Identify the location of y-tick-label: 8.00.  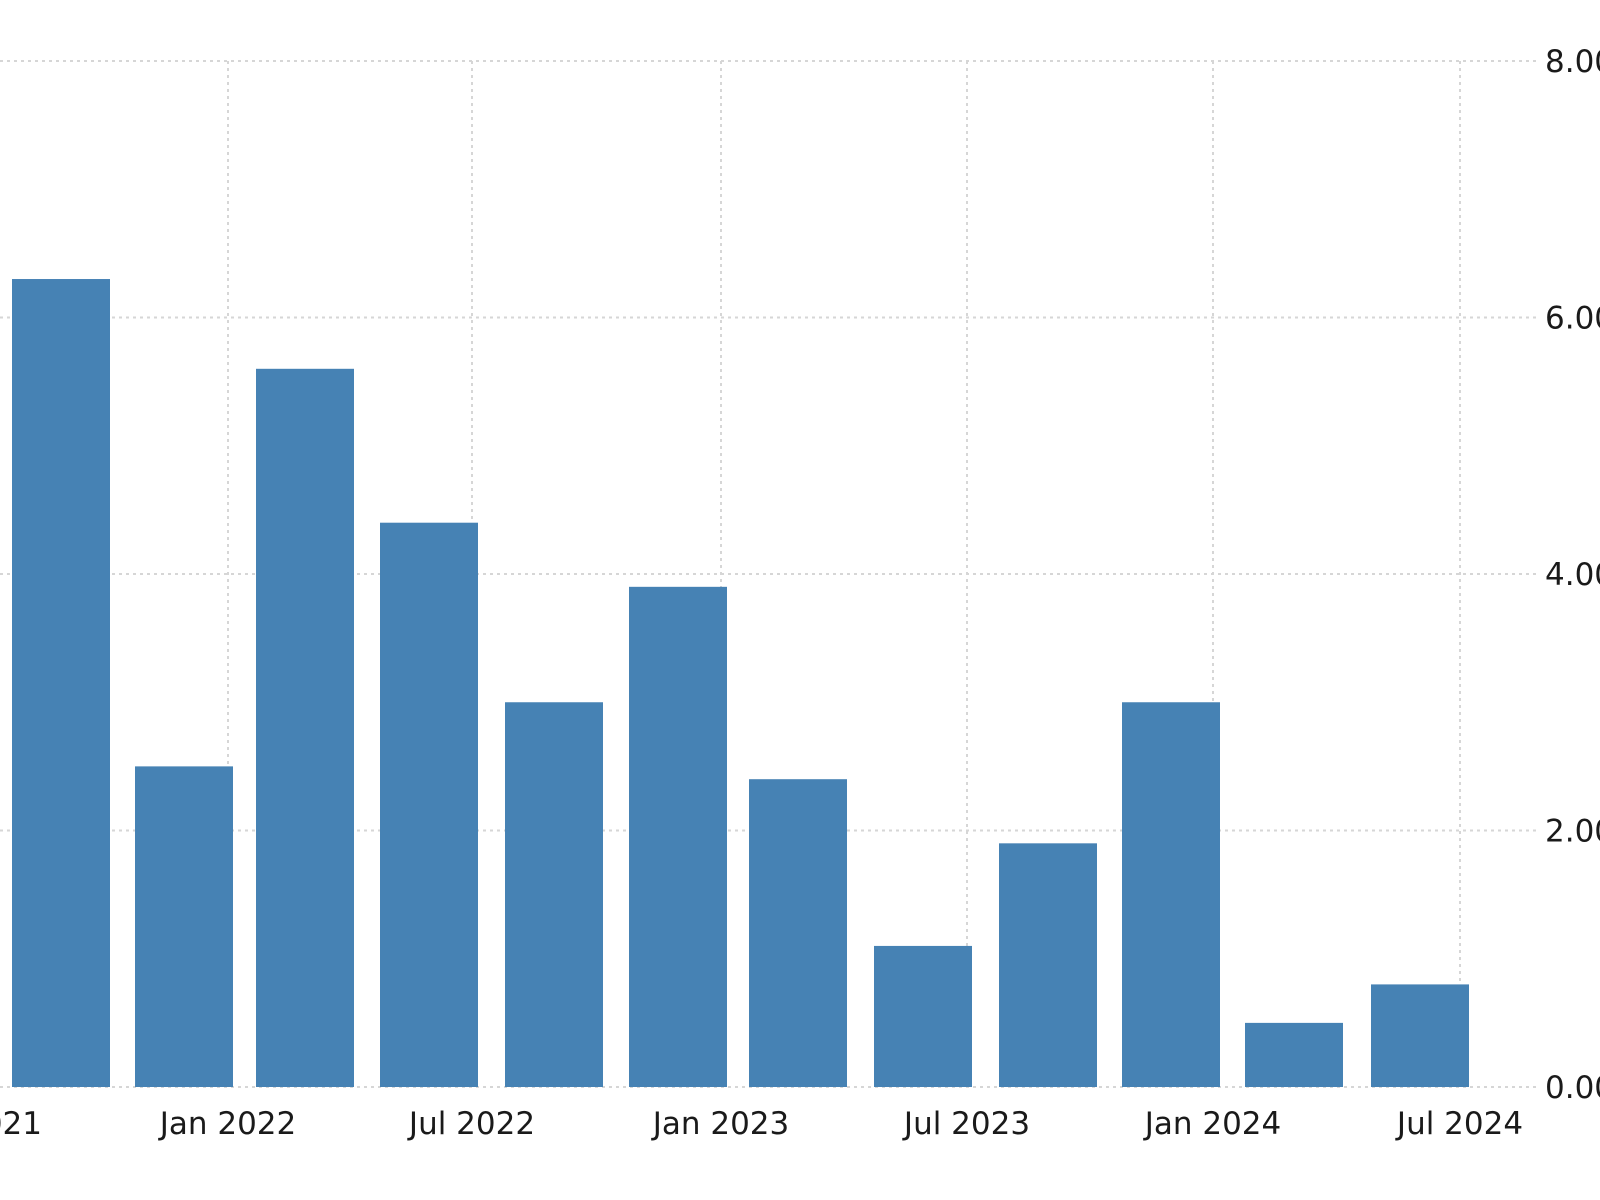
(1572, 62).